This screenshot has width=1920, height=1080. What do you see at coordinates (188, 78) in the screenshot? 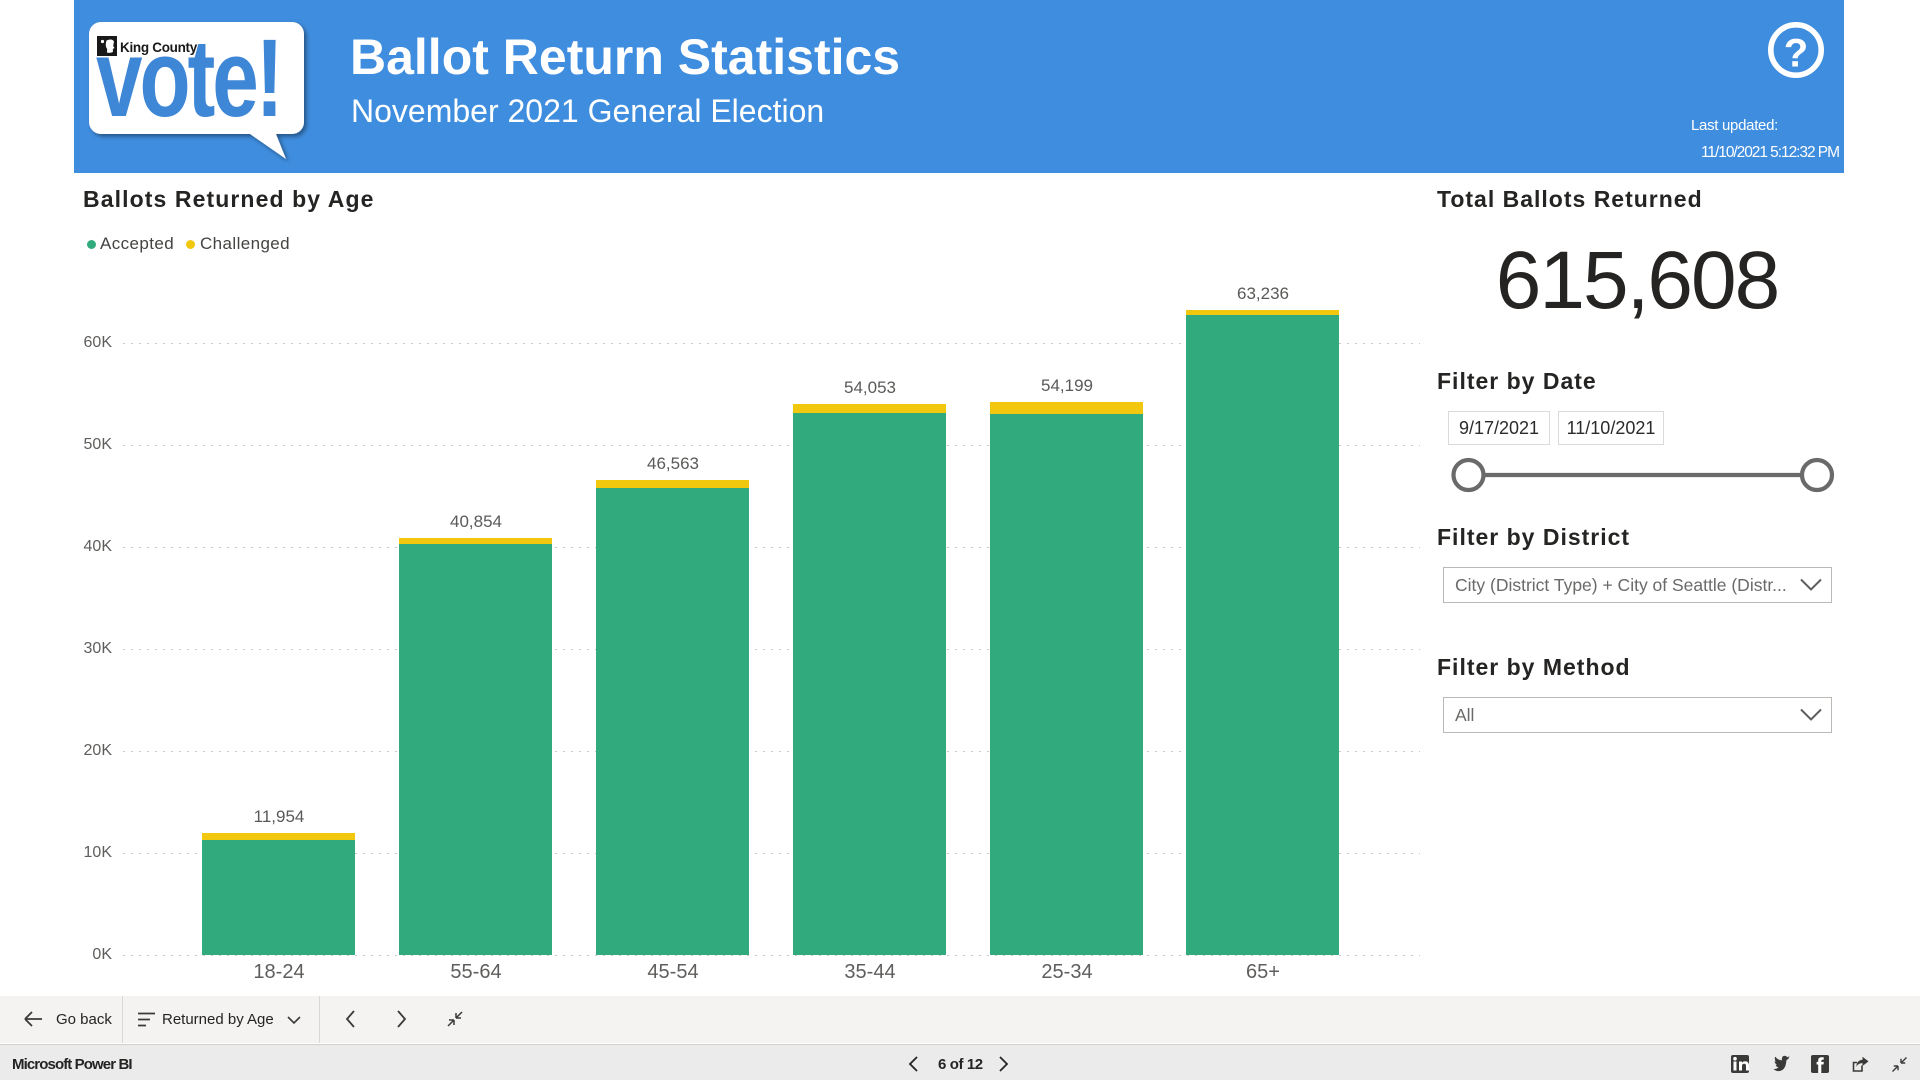
I see `svg-text: vote!` at bounding box center [188, 78].